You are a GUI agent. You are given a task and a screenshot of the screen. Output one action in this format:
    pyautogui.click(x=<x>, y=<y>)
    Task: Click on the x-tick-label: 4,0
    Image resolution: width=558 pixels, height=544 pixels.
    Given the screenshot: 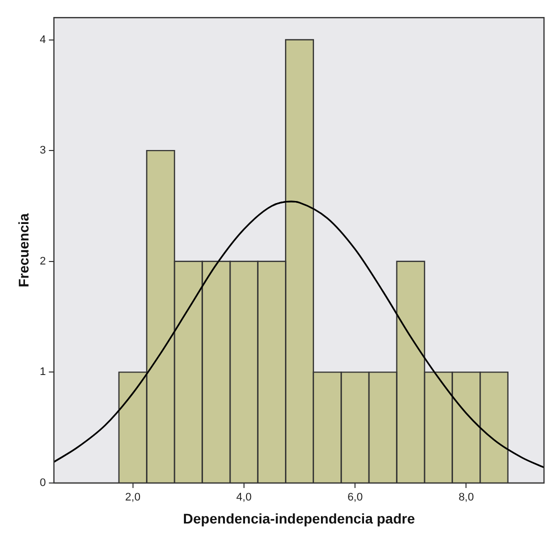 What is the action you would take?
    pyautogui.click(x=244, y=498)
    